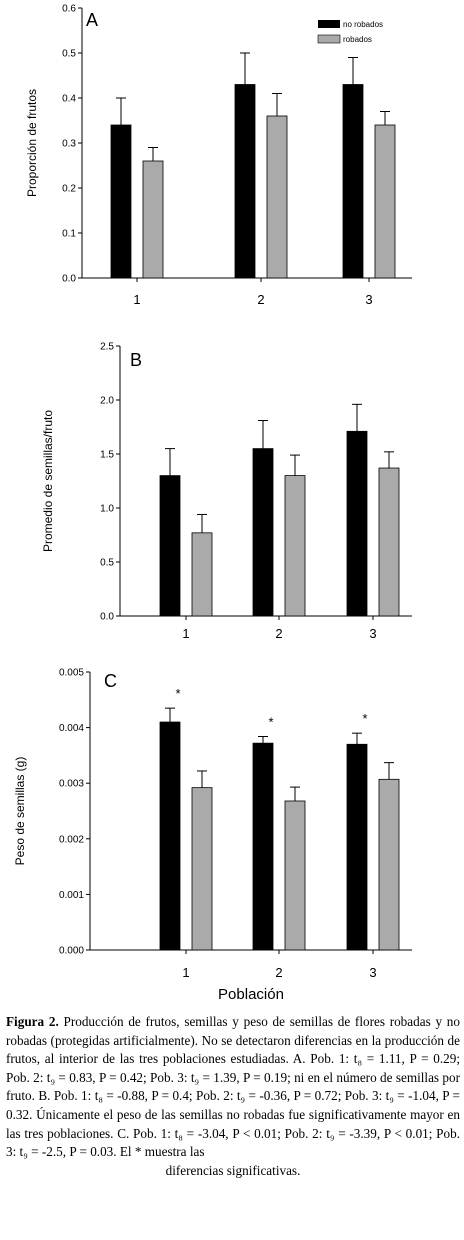  Describe the element at coordinates (107, 509) in the screenshot. I see `y-tick-label: 1.0` at that location.